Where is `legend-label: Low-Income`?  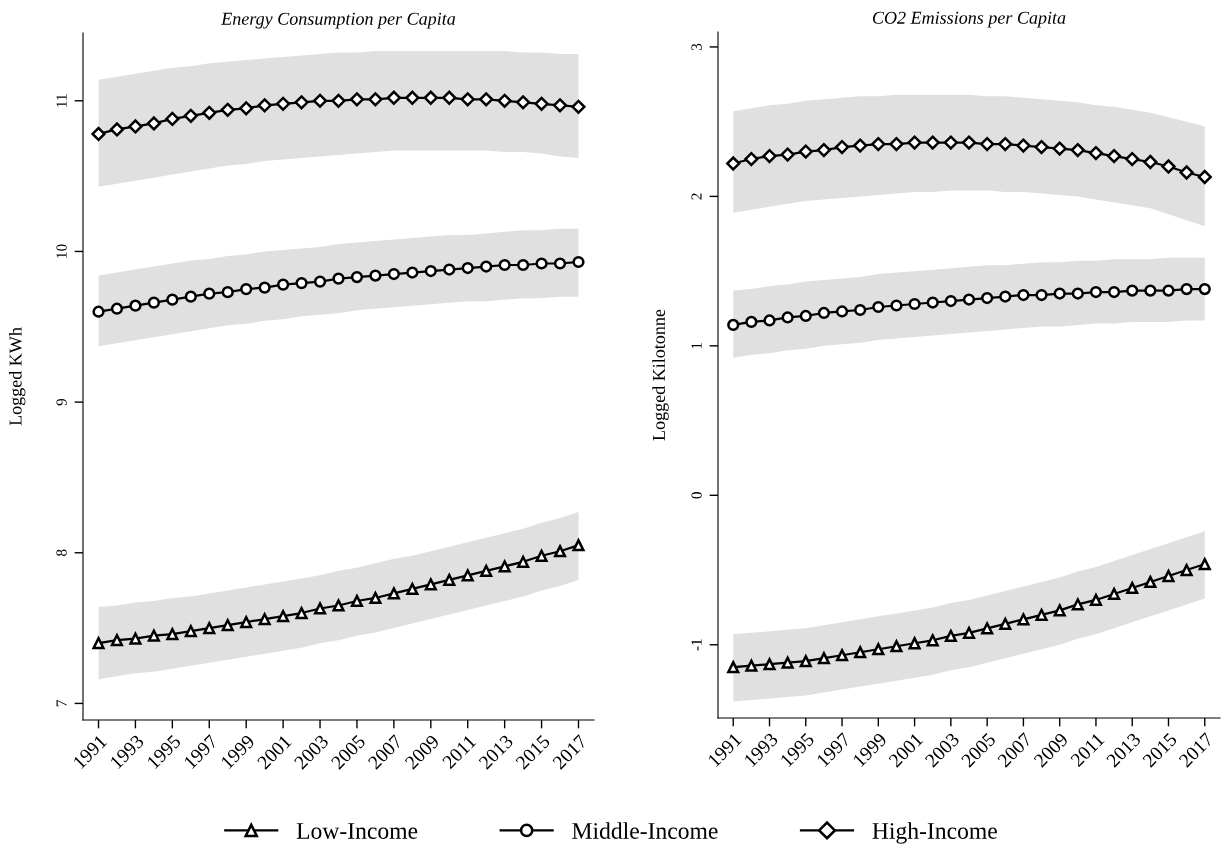
legend-label: Low-Income is located at coordinates (357, 831).